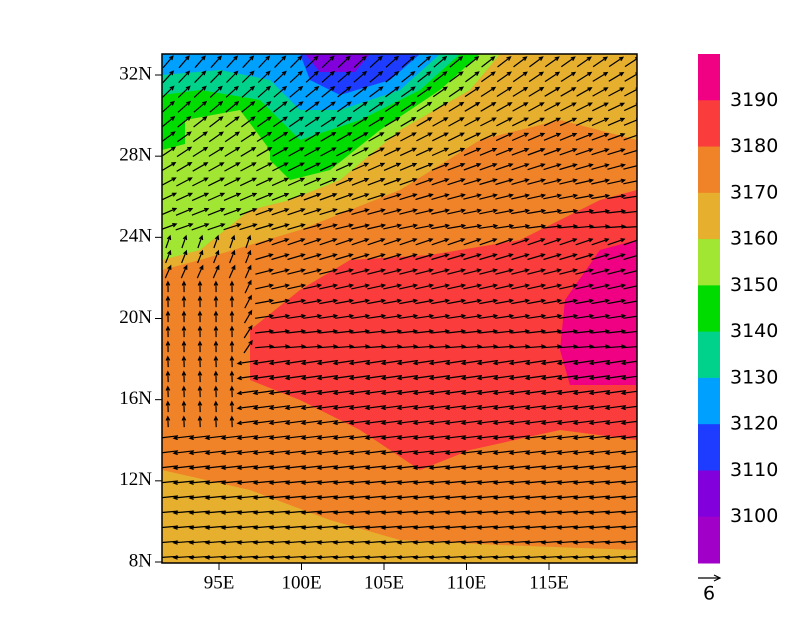 The width and height of the screenshot is (800, 618). Describe the element at coordinates (135, 479) in the screenshot. I see `y-tick-label: 12N` at that location.